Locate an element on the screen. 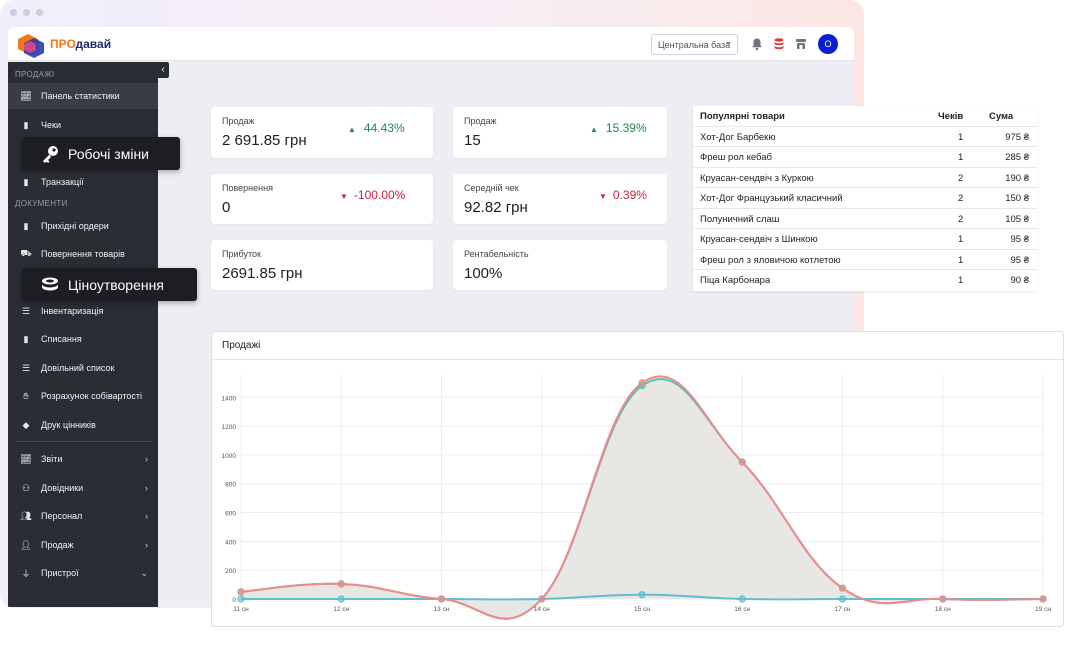 The height and width of the screenshot is (660, 1088). trash-icon: ▮ is located at coordinates (26, 338).